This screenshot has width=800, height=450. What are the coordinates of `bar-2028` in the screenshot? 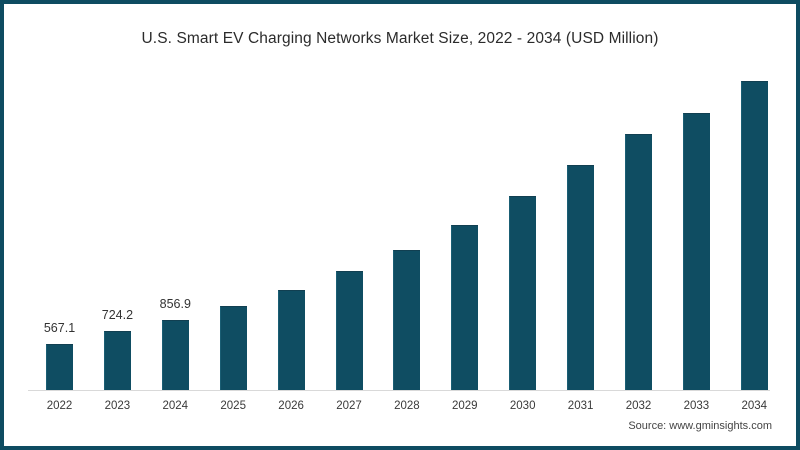 It's located at (407, 320).